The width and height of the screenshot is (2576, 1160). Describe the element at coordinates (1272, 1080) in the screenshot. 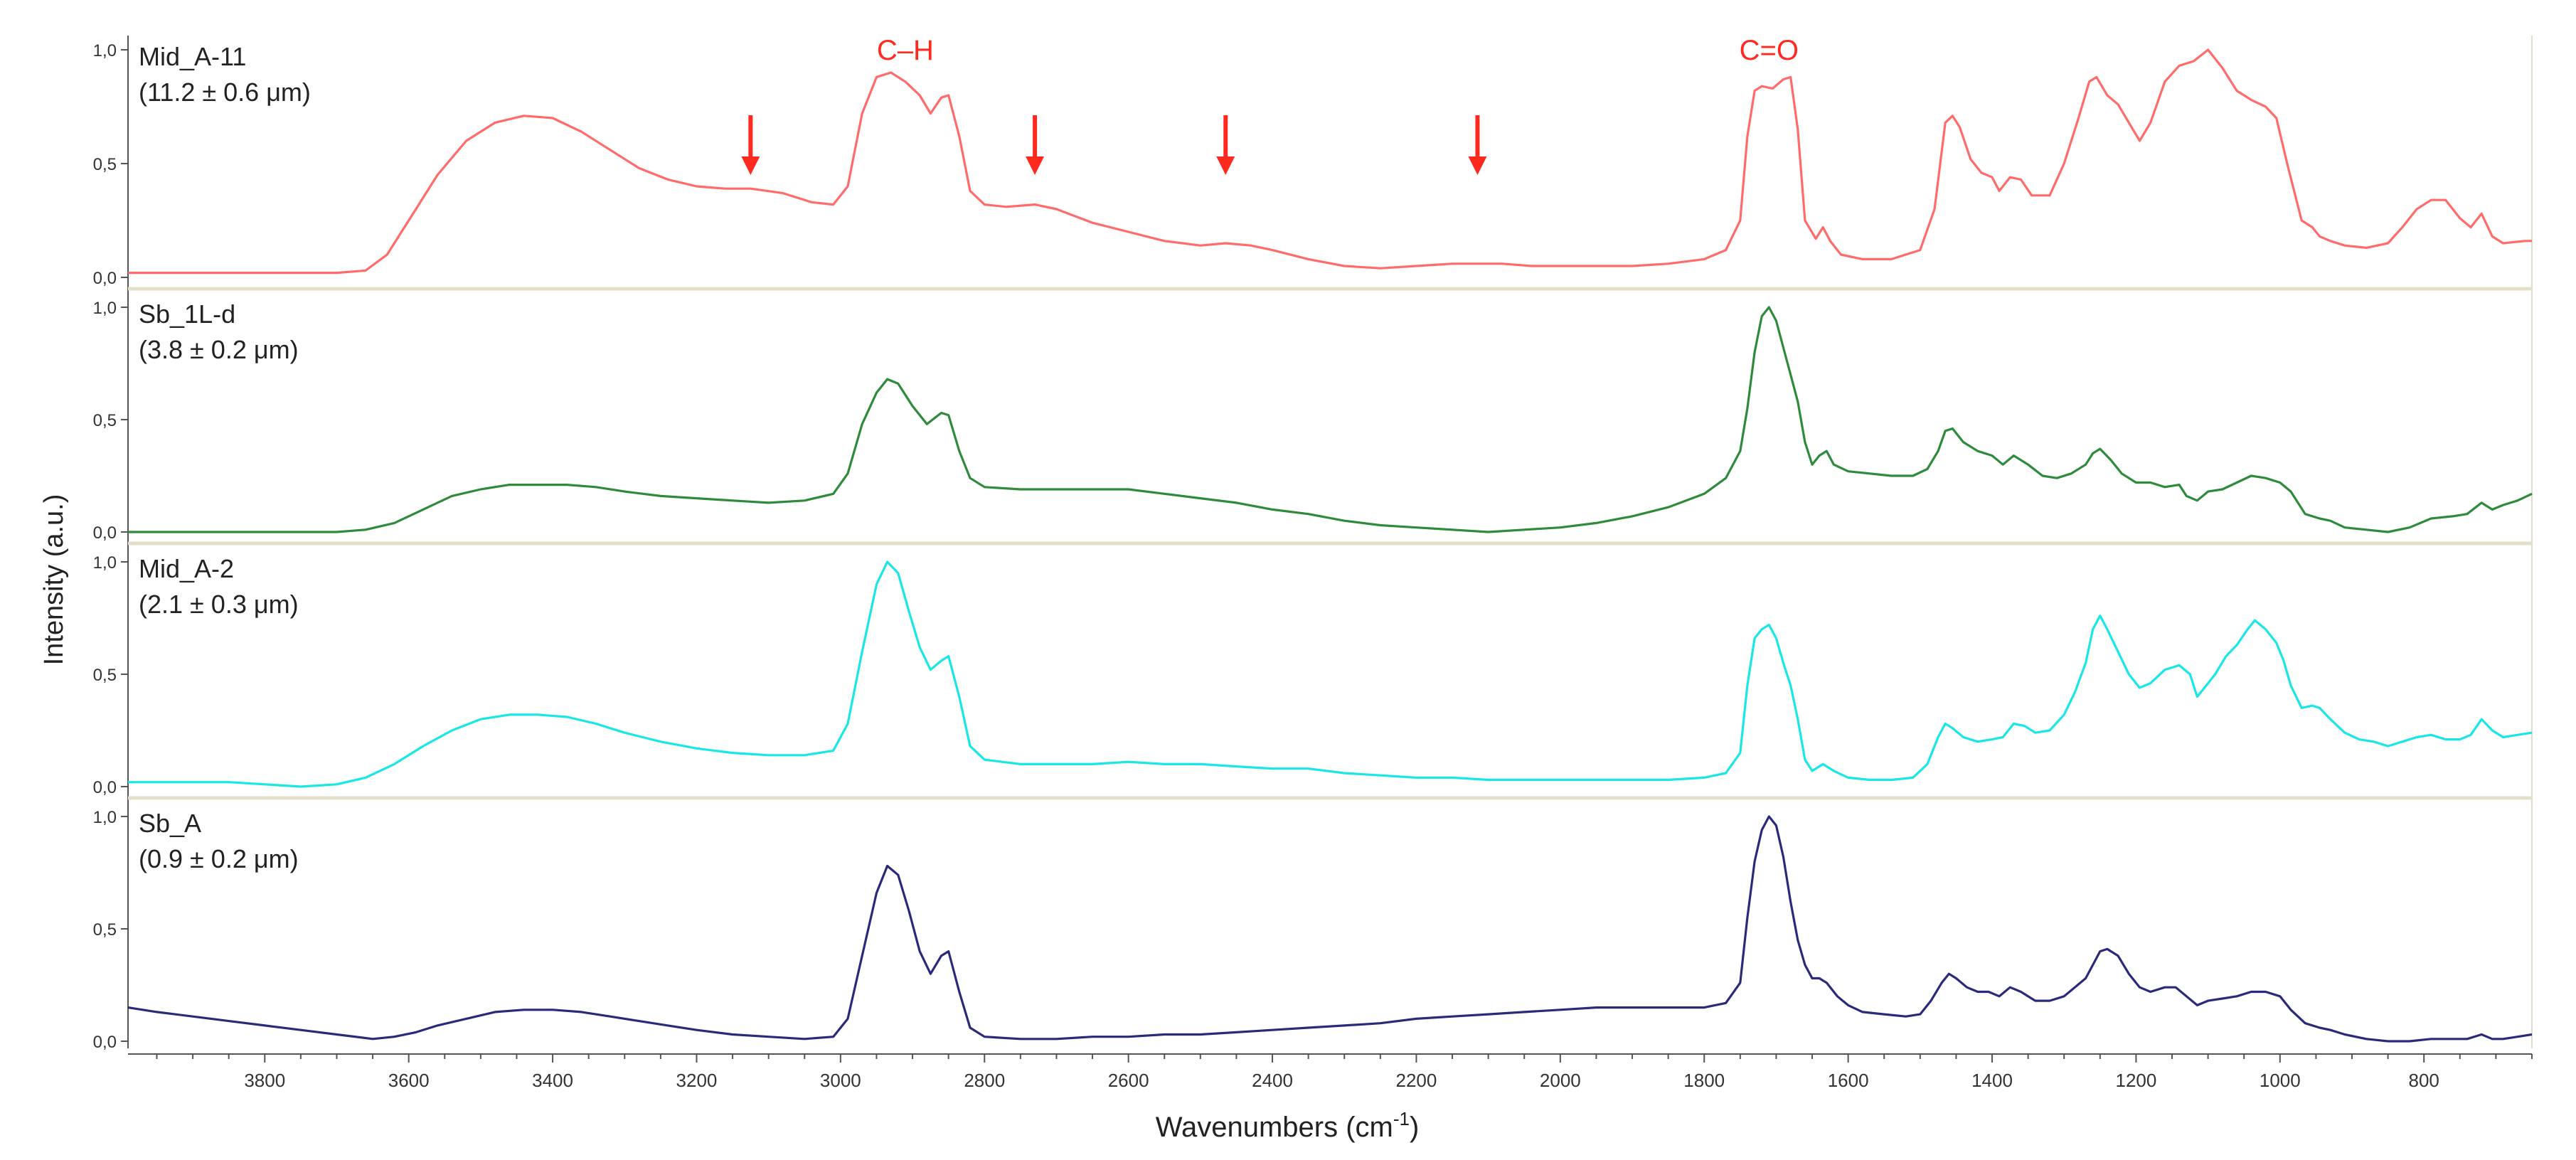

I see `x-tick-label: 2400` at that location.